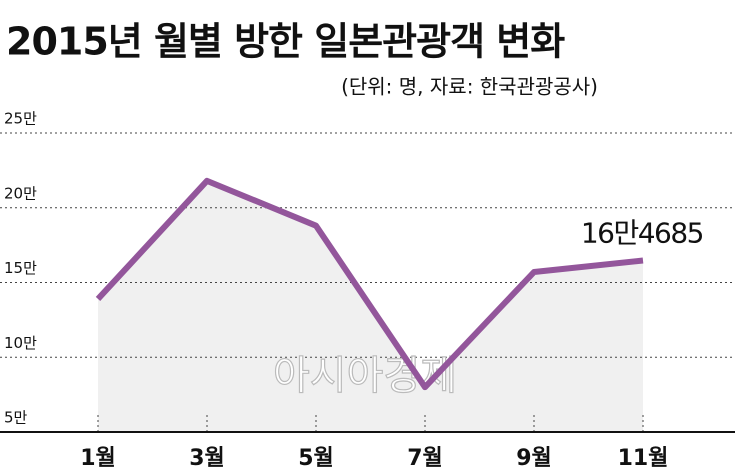  What do you see at coordinates (98, 458) in the screenshot?
I see `x-tick-label: 1월` at bounding box center [98, 458].